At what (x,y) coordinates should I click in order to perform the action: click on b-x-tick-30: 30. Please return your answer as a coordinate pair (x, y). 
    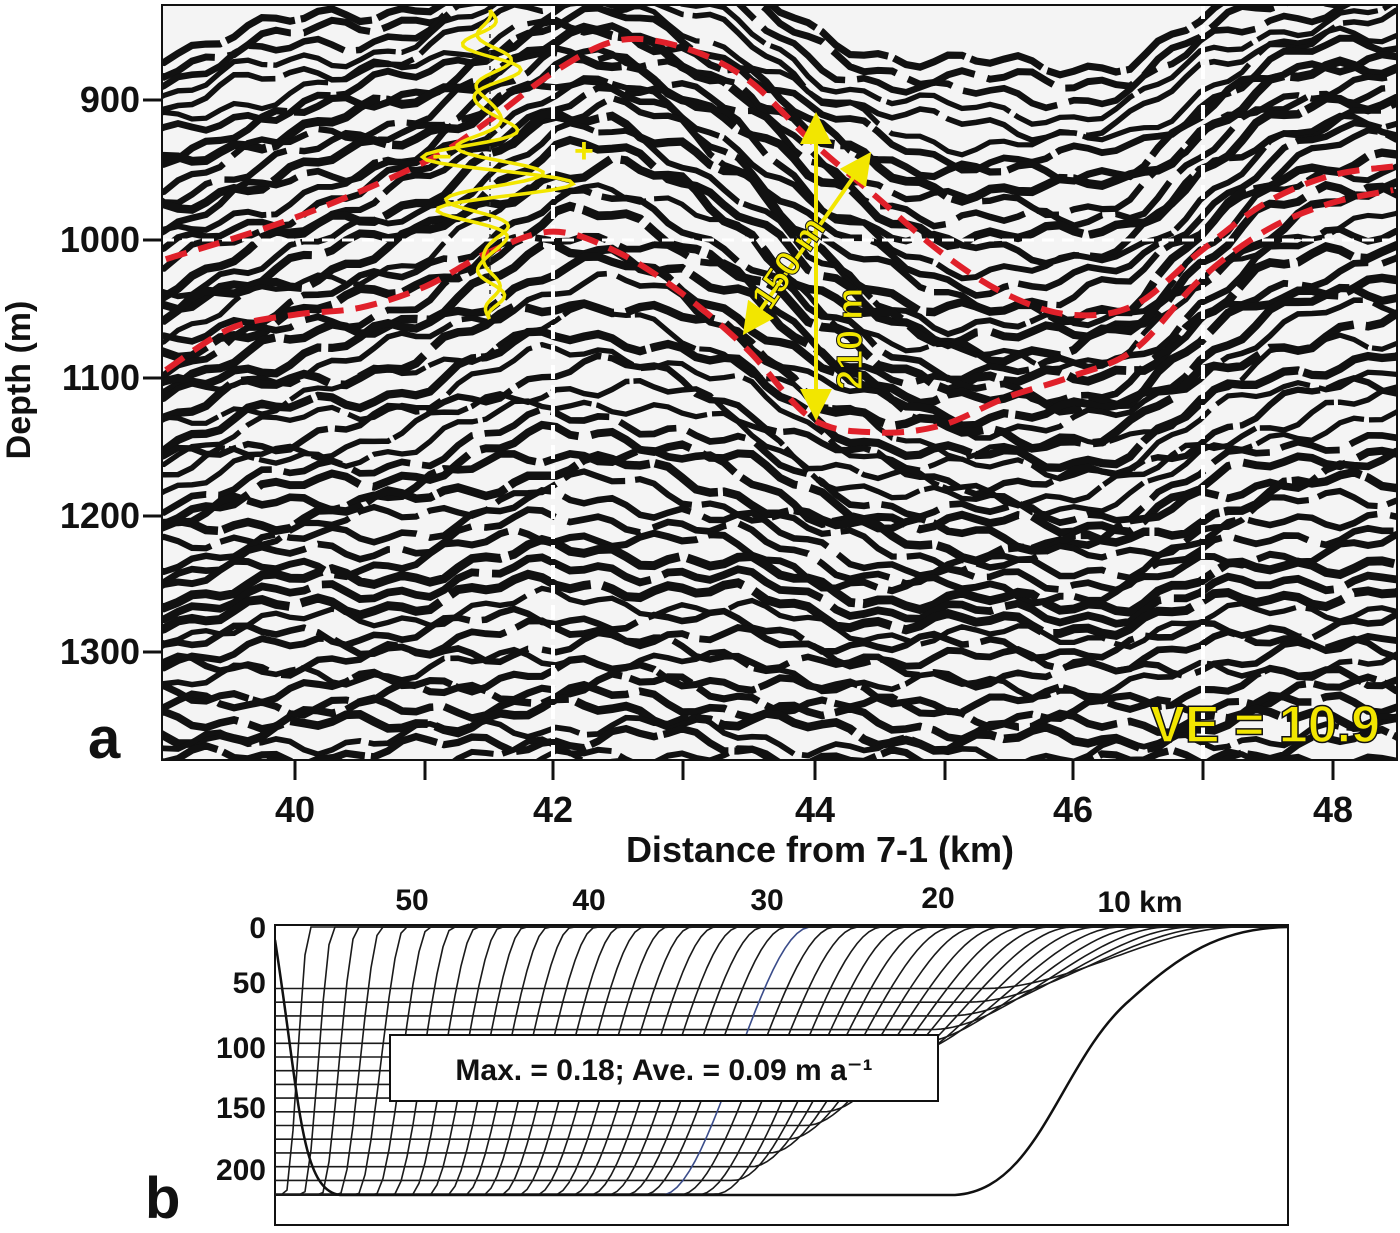
    Looking at the image, I should click on (766, 900).